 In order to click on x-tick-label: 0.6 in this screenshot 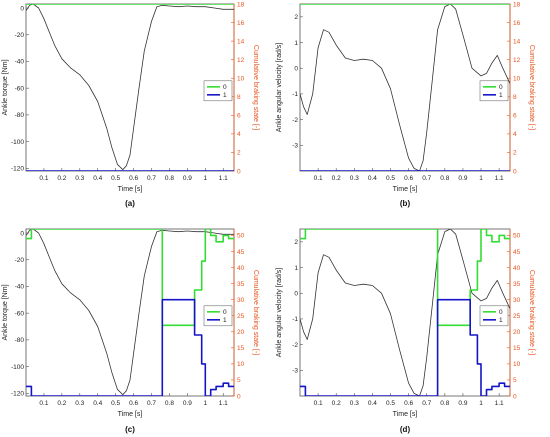, I will do `click(133, 403)`.